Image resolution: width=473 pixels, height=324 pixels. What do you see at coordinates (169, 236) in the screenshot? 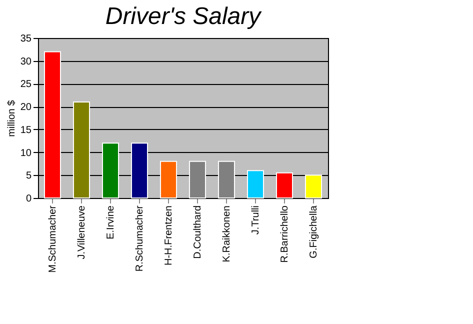
I see `x-tick-label: H-H.Frentzen` at bounding box center [169, 236].